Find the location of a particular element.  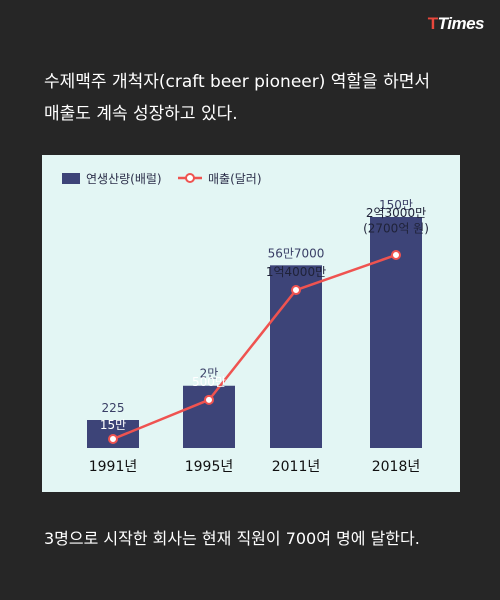

revenue-label-2: 500만 is located at coordinates (209, 382).